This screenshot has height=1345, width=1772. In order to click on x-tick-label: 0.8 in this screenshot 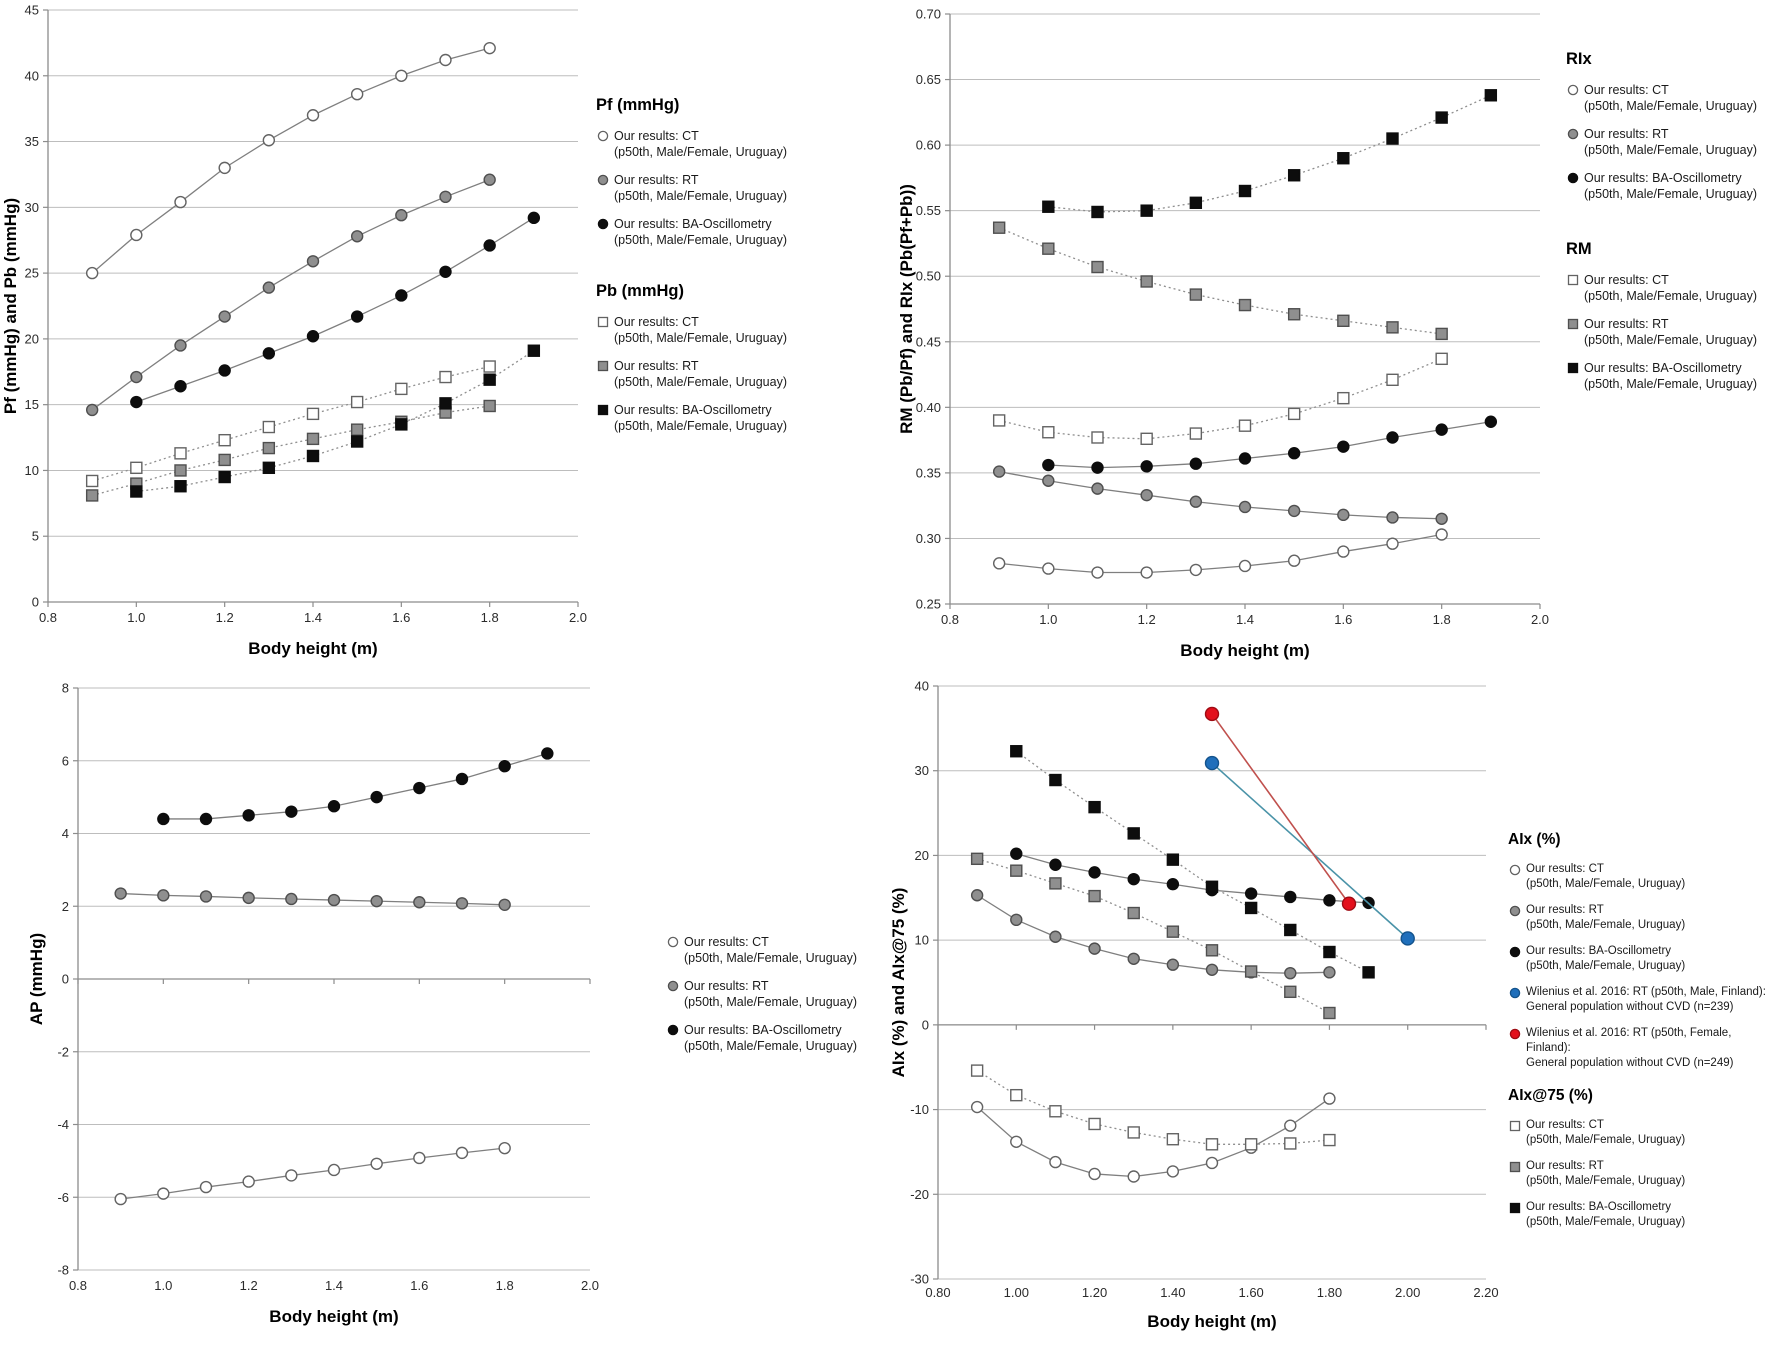, I will do `click(78, 1285)`.